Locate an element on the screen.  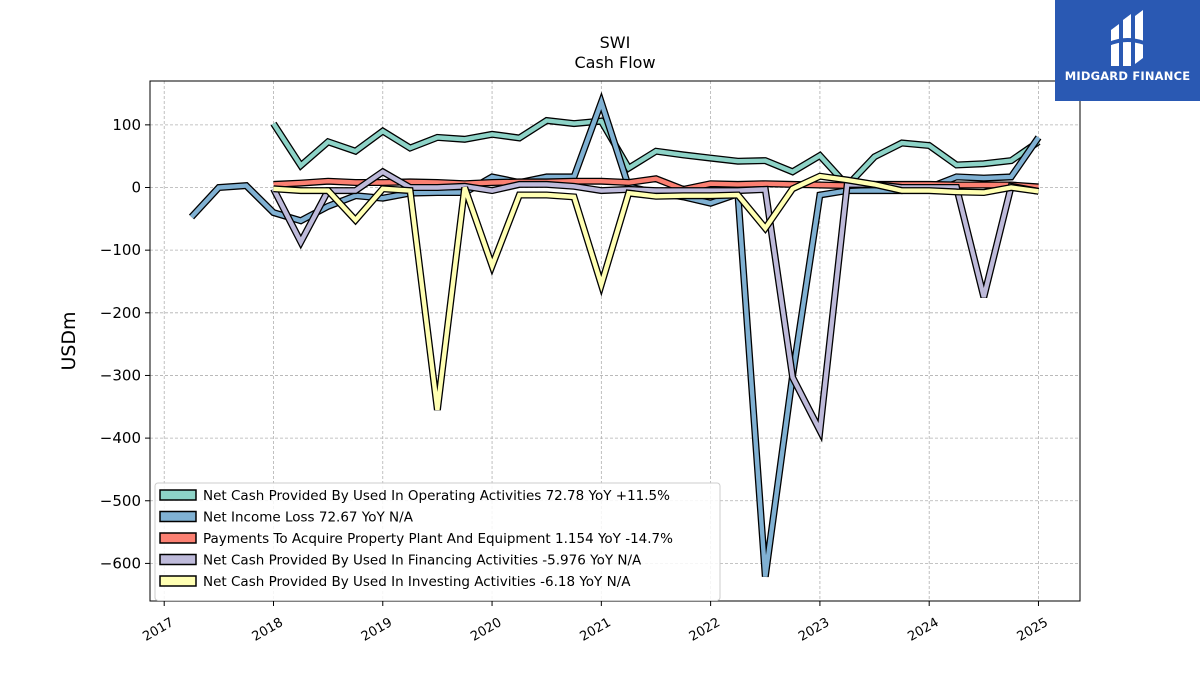
x-tick-label: 2024 is located at coordinates (923, 630).